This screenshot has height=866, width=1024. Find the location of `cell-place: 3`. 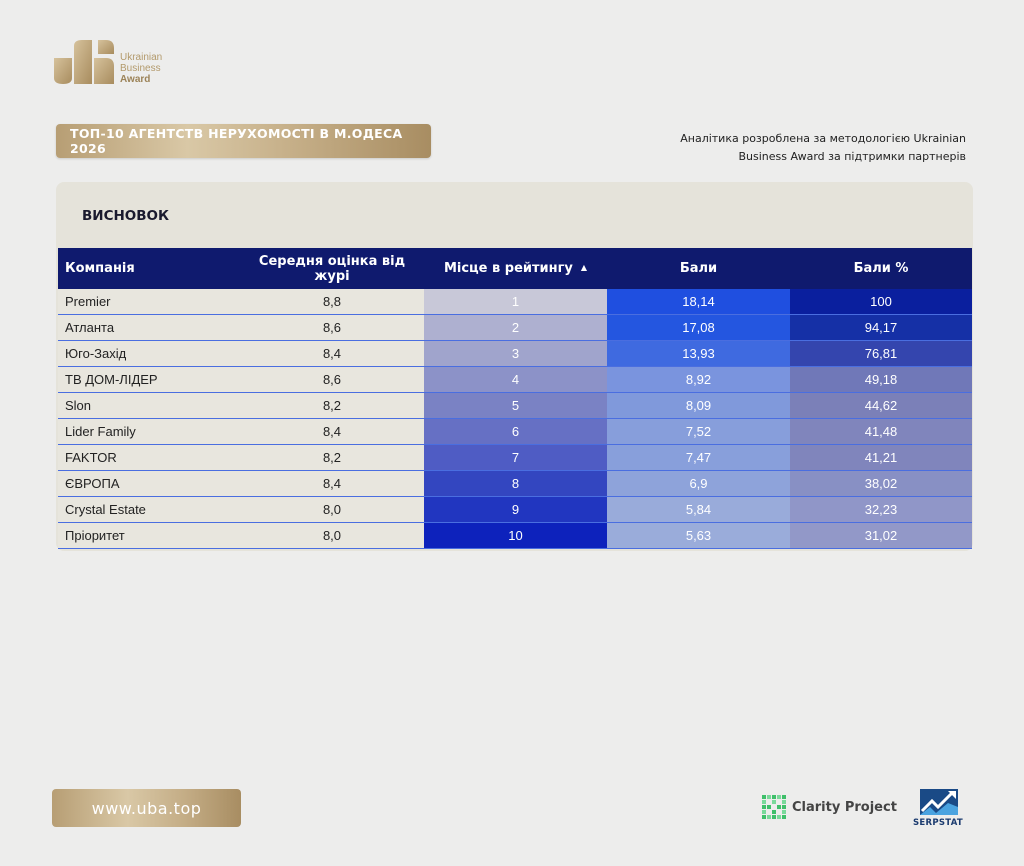

cell-place: 3 is located at coordinates (515, 353).